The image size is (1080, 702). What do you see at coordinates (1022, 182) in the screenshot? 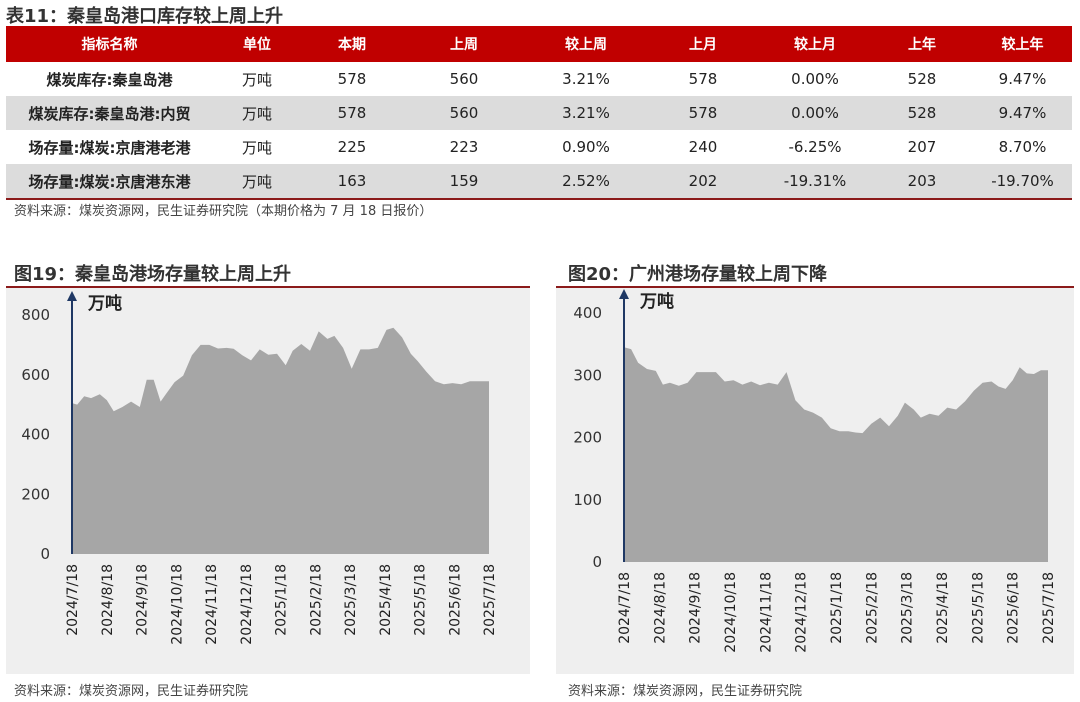
I see `cell: -19.70%` at bounding box center [1022, 182].